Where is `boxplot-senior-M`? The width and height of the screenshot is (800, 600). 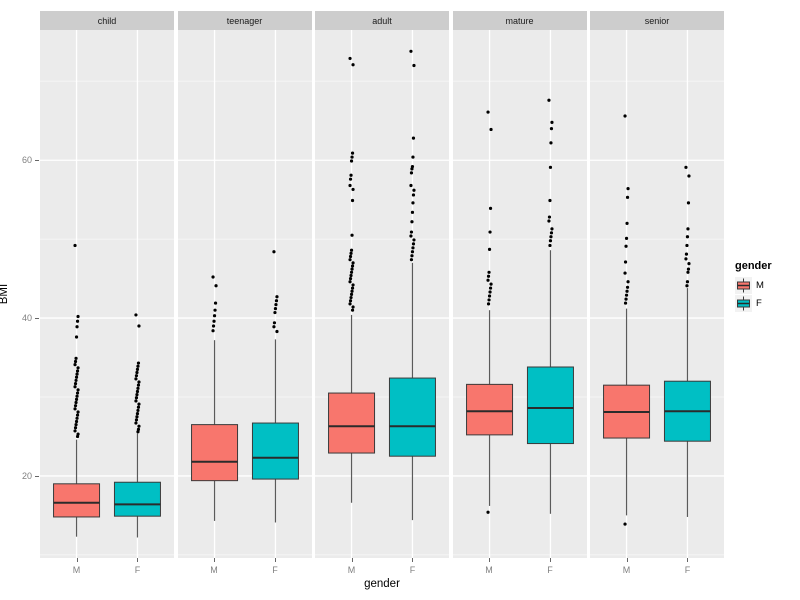
boxplot-senior-M is located at coordinates (627, 320).